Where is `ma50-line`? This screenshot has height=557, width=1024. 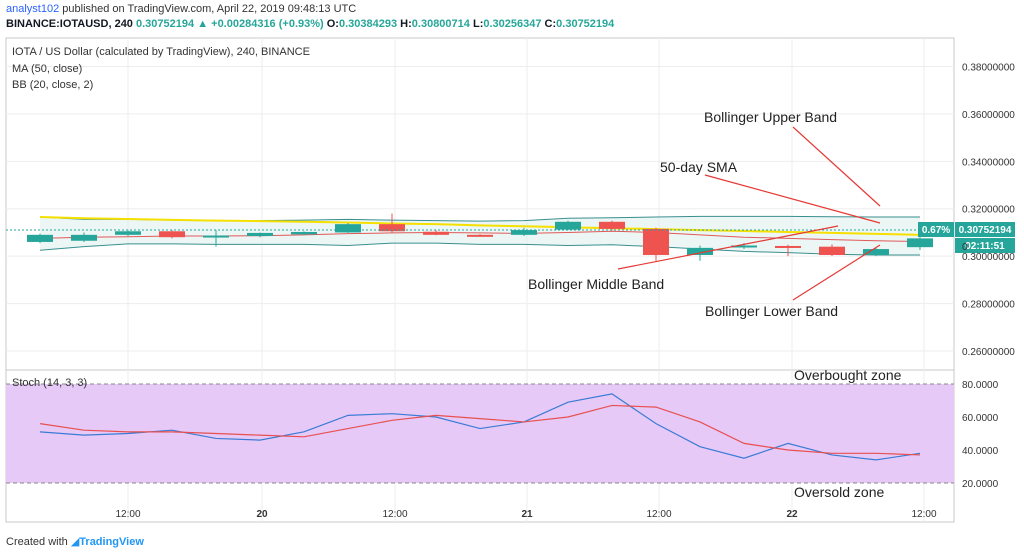
ma50-line is located at coordinates (480, 226).